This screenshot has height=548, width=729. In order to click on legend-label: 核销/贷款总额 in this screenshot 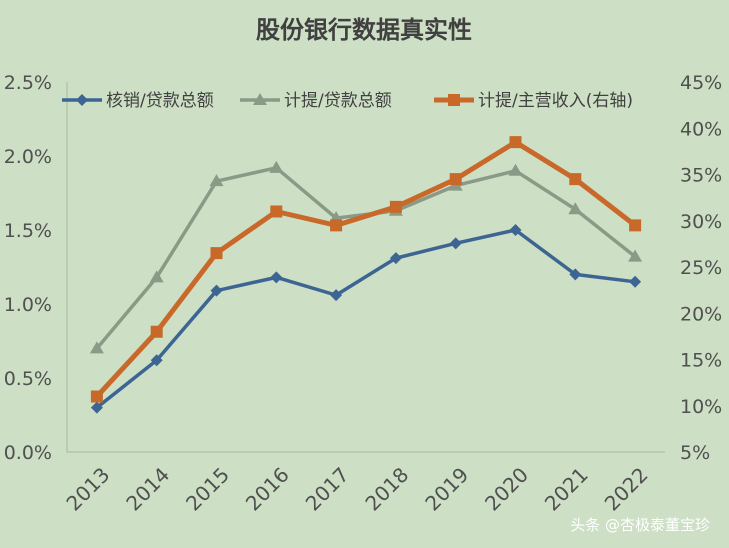, I will do `click(160, 101)`.